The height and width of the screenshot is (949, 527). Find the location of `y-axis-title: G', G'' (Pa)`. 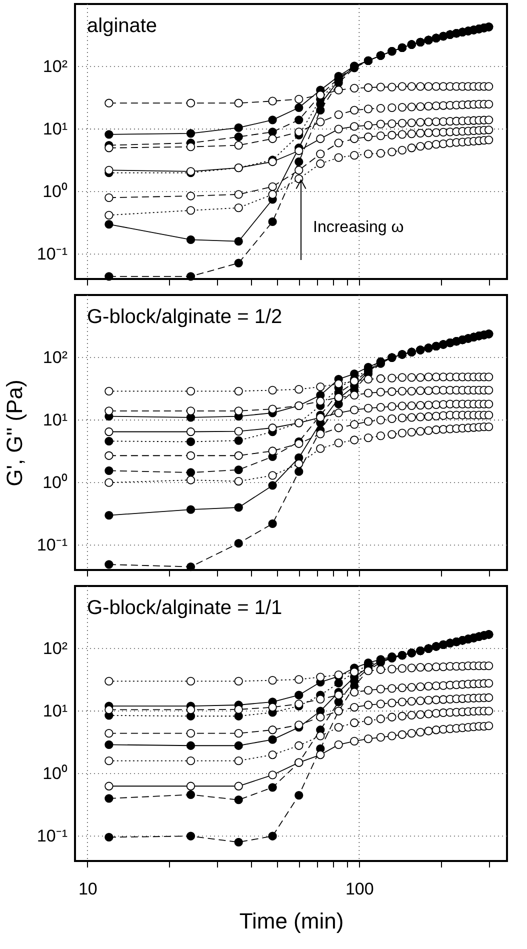

y-axis-title: G', G'' (Pa) is located at coordinates (14, 433).